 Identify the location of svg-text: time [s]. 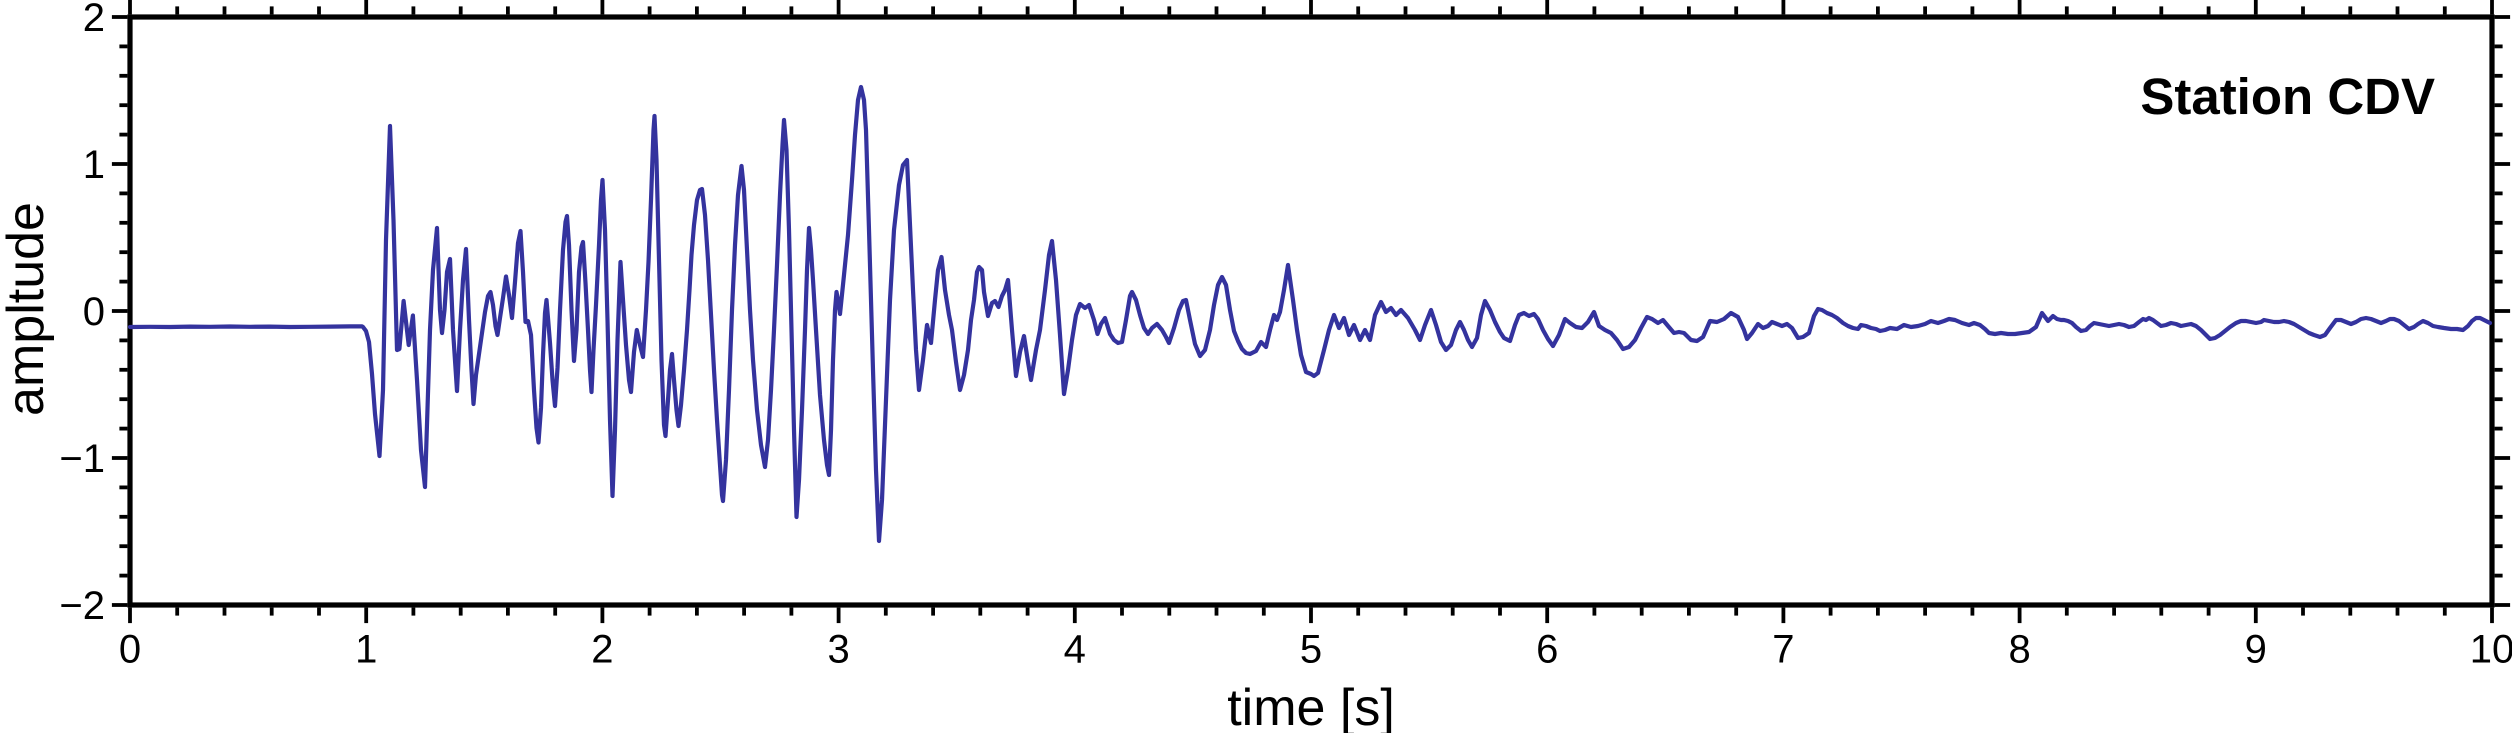
(1311, 706).